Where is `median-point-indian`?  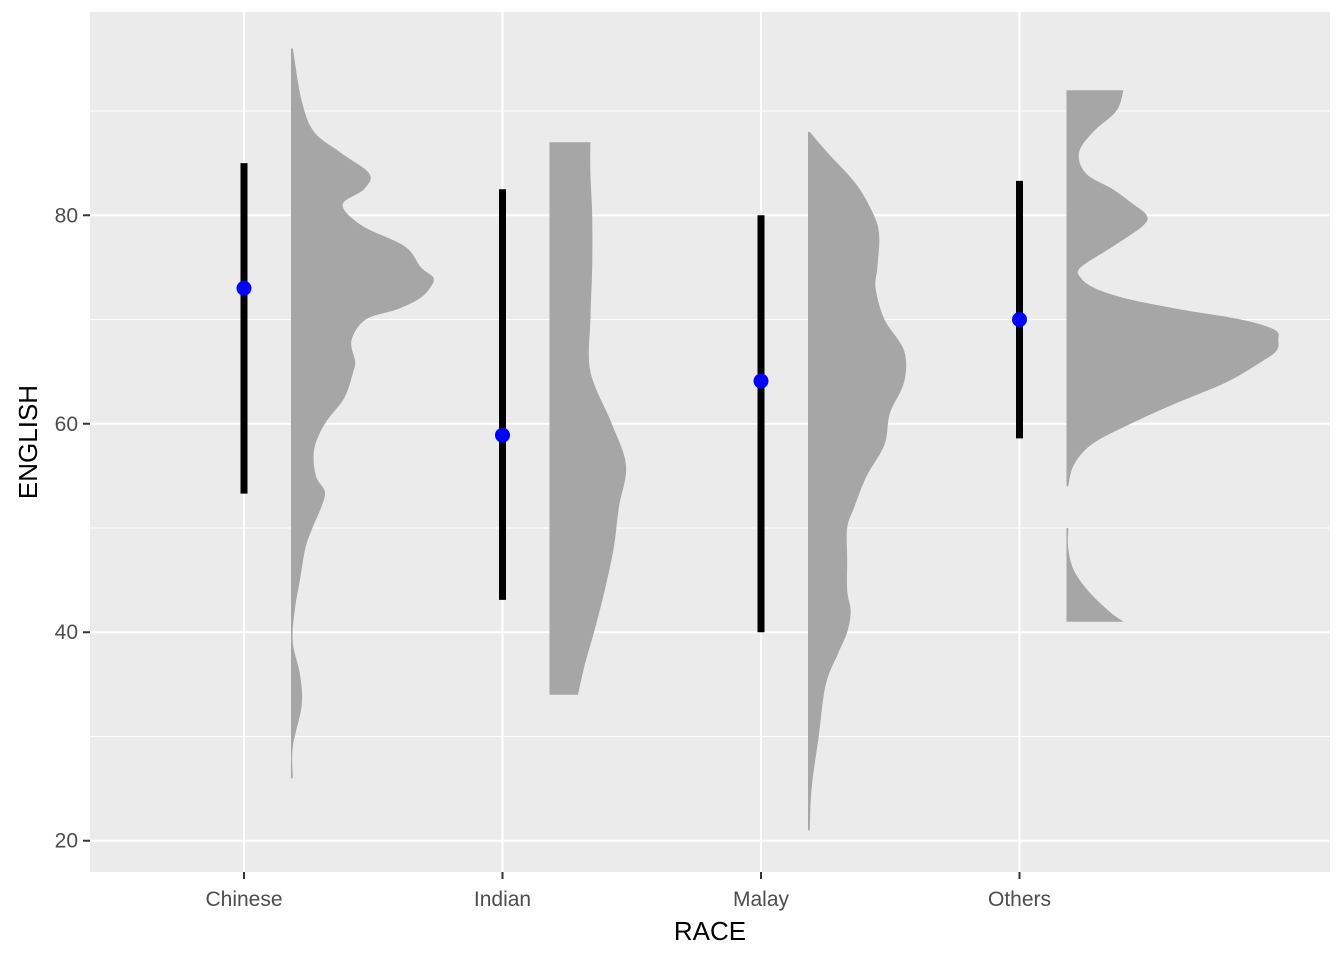
median-point-indian is located at coordinates (502, 435).